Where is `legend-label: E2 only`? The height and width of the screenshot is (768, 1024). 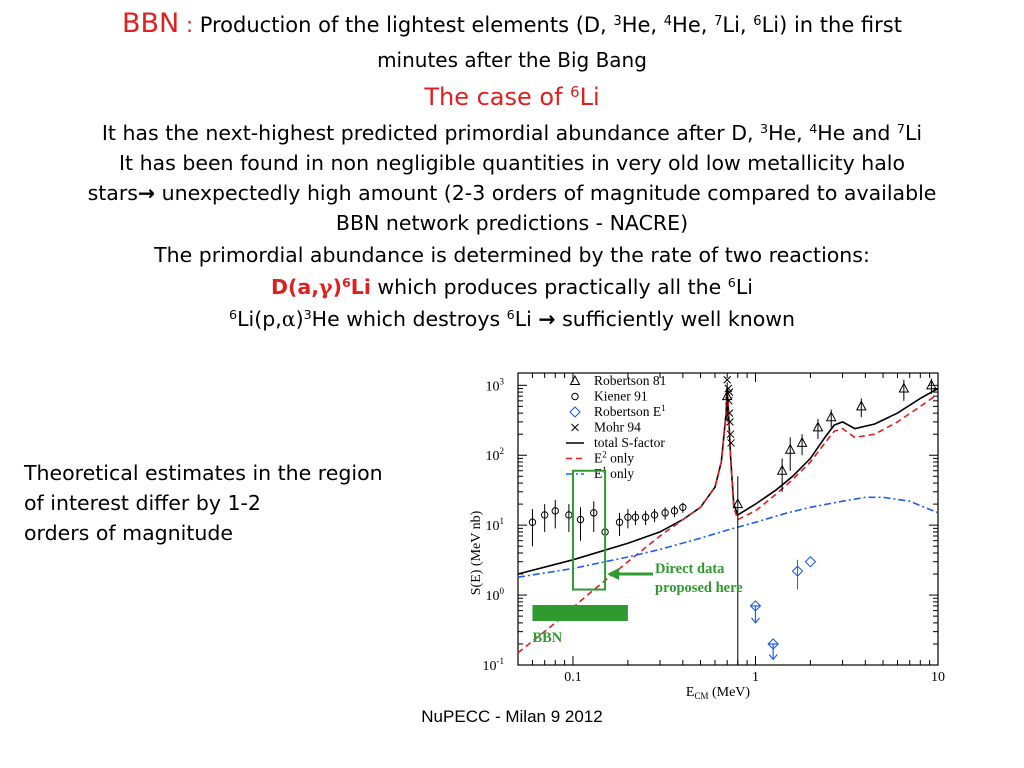
legend-label: E2 only is located at coordinates (614, 458).